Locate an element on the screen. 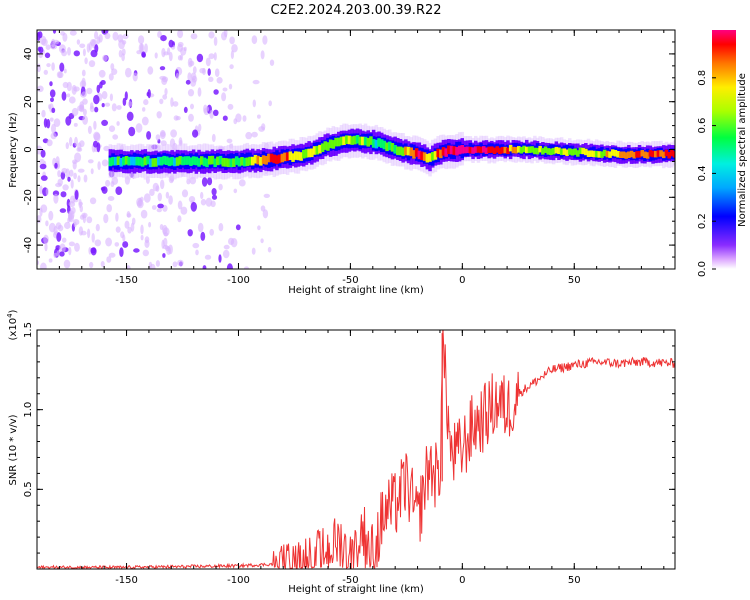 This screenshot has width=750, height=600. y-tick-label: -20 is located at coordinates (28, 197).